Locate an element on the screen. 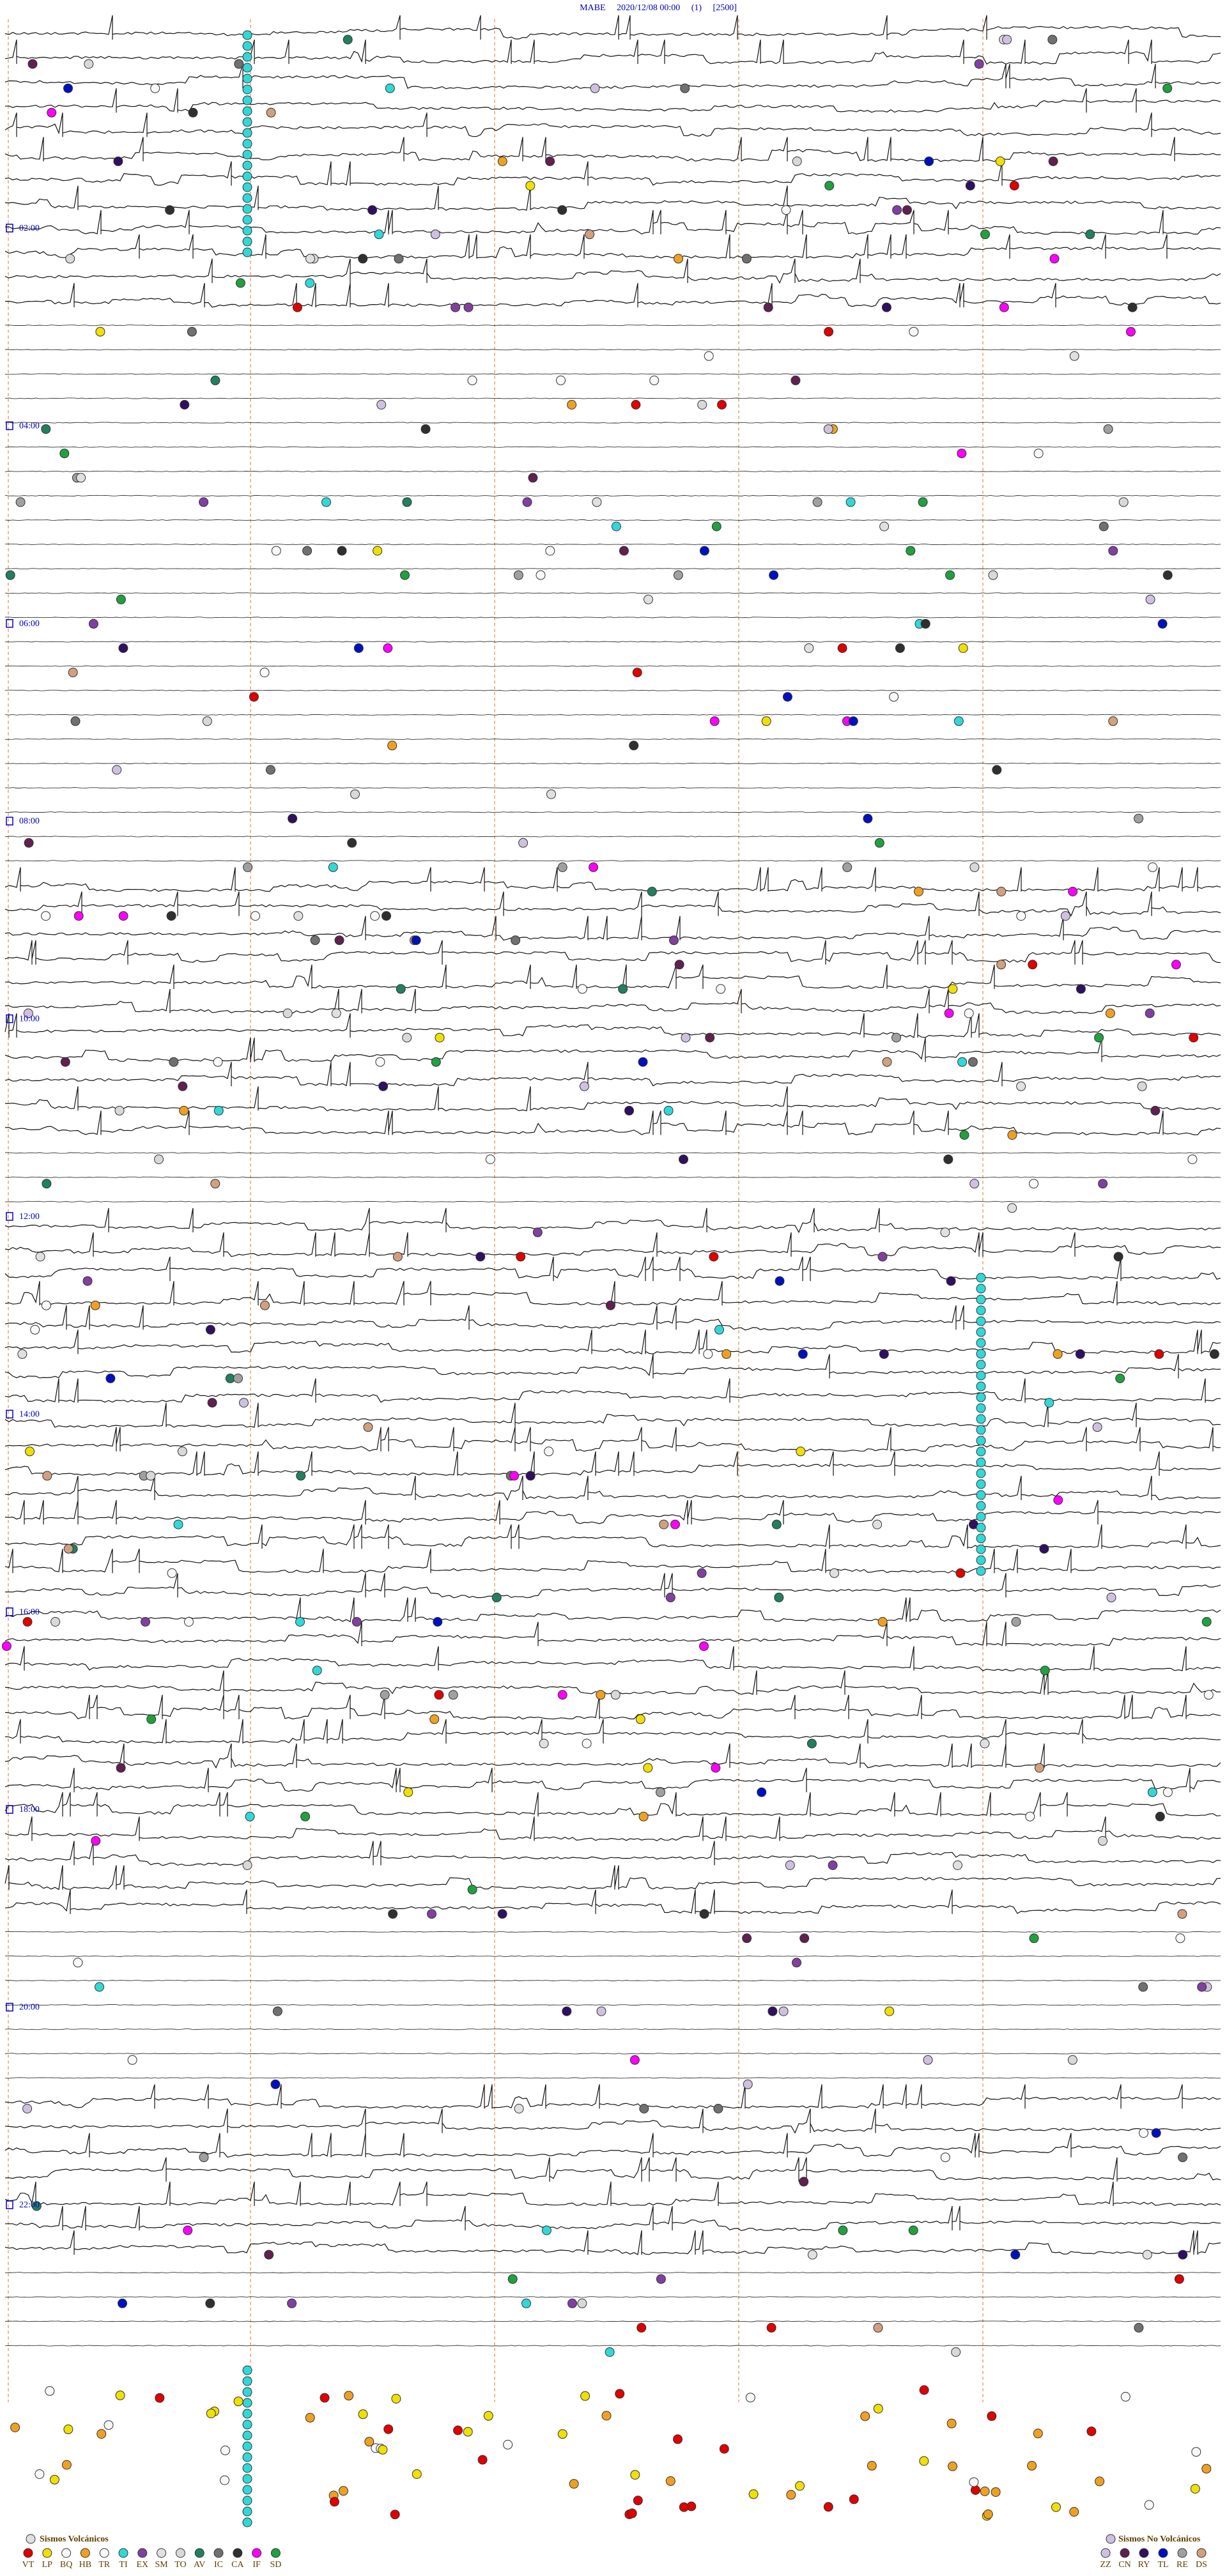  hour-marker is located at coordinates (9, 1809).